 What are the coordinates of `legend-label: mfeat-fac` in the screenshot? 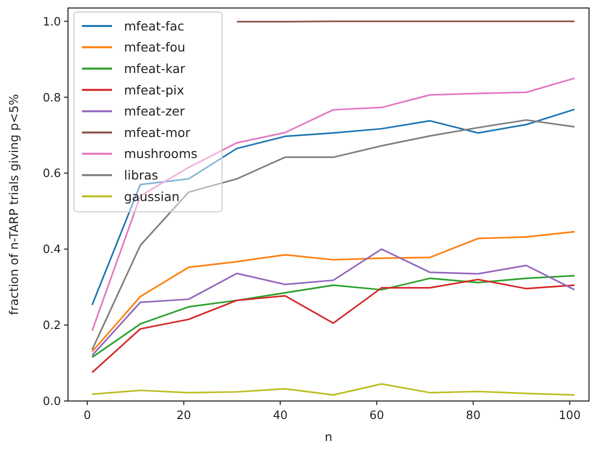 It's located at (154, 26).